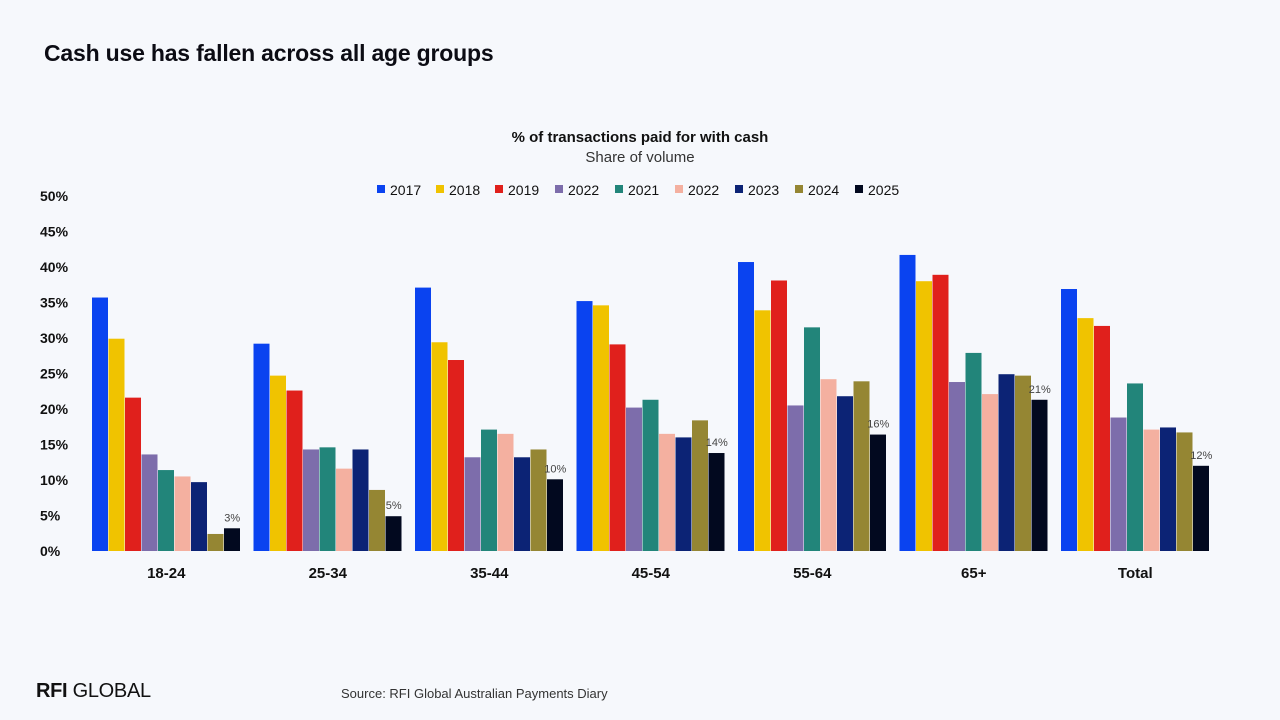 Image resolution: width=1280 pixels, height=720 pixels. Describe the element at coordinates (394, 506) in the screenshot. I see `data-label: 5%` at that location.